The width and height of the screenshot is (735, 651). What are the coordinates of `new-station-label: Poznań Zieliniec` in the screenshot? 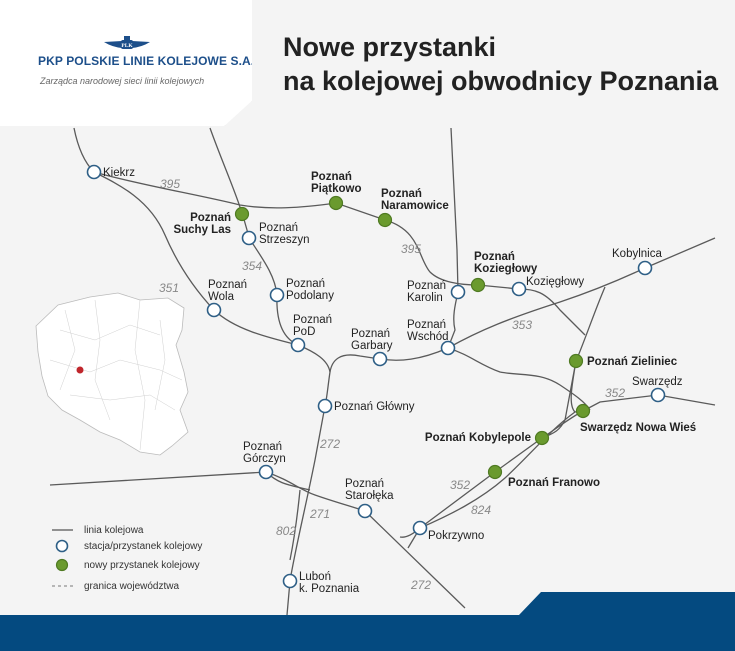 It's located at (632, 362).